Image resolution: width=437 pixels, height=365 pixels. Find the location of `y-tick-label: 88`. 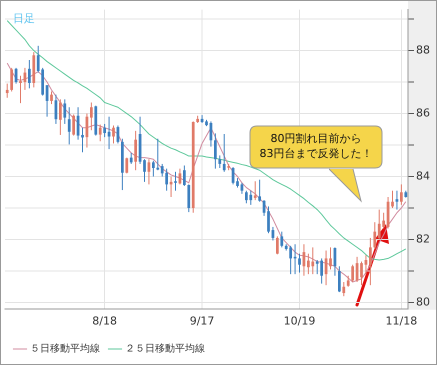

y-tick-label: 88 is located at coordinates (423, 49).